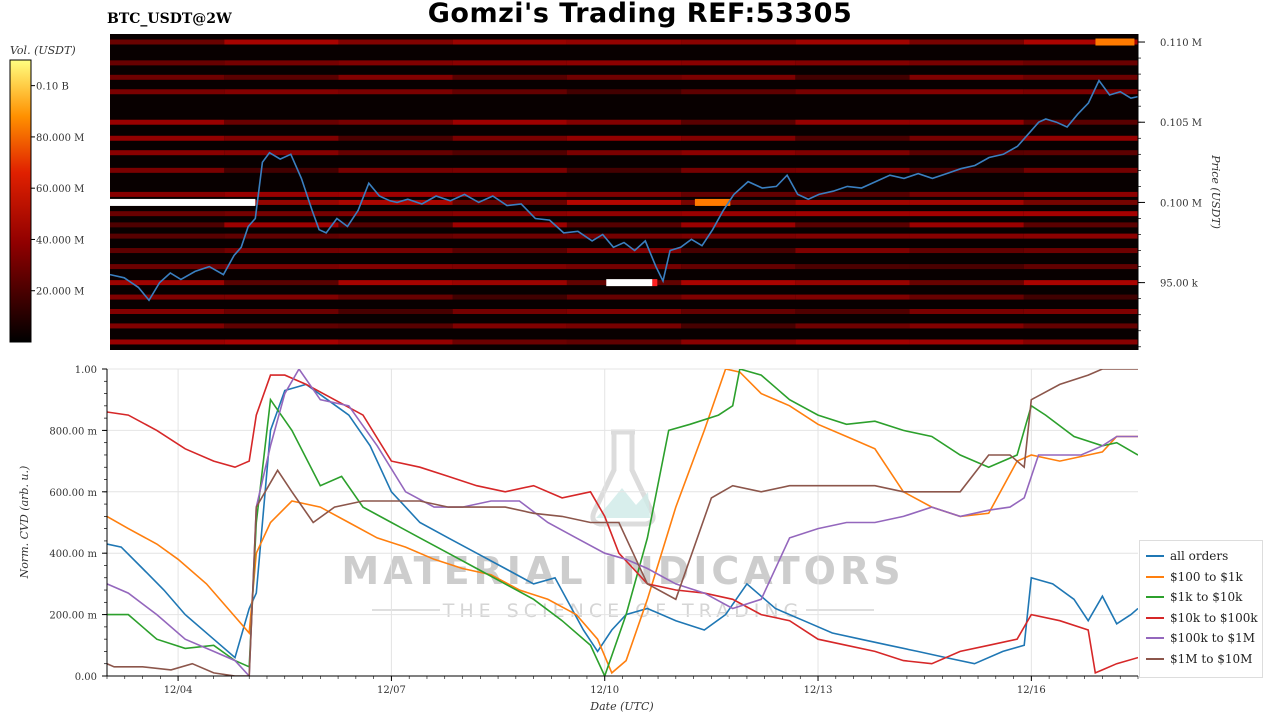 This screenshot has height=720, width=1280. I want to click on legend-label: $1k to $10k, so click(1206, 597).